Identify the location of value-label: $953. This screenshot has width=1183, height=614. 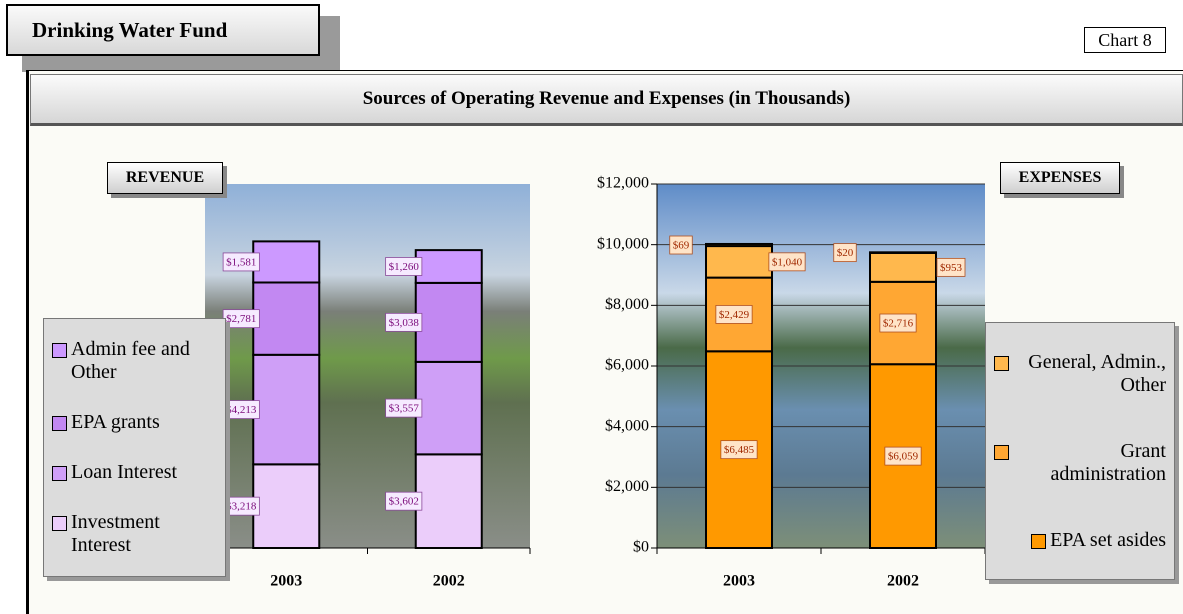
(951, 268).